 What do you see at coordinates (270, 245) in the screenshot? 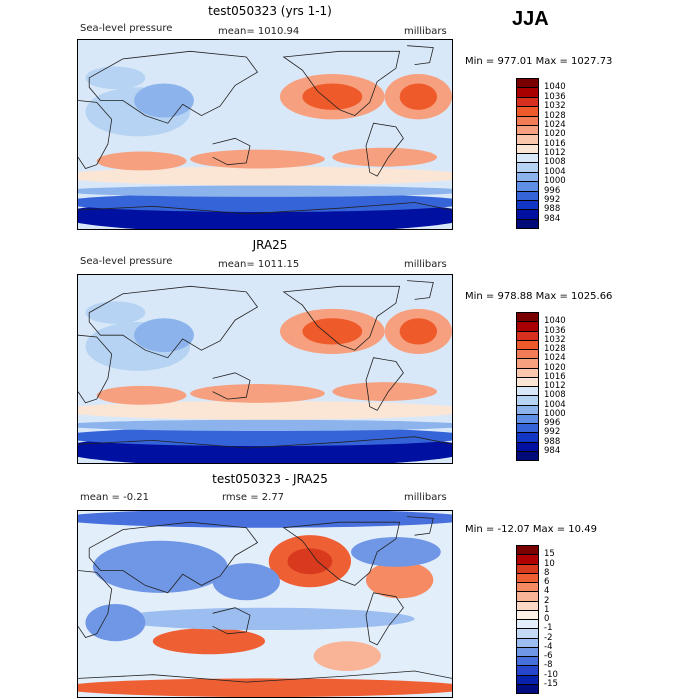
I see `panel2-title: JRA25` at bounding box center [270, 245].